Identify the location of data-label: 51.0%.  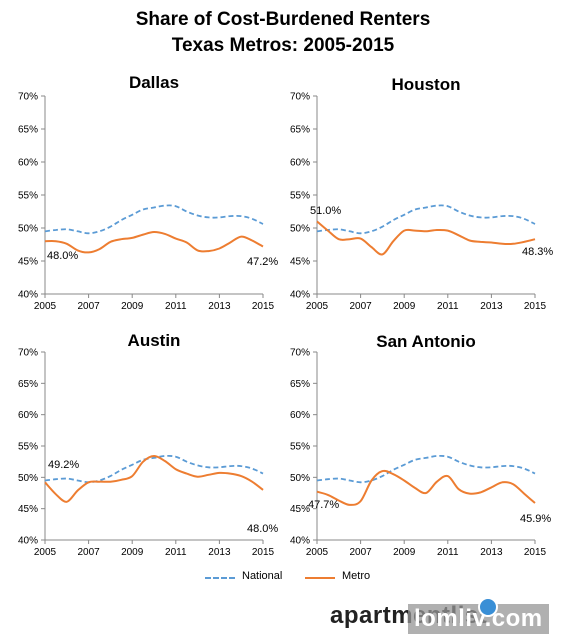
(325, 211).